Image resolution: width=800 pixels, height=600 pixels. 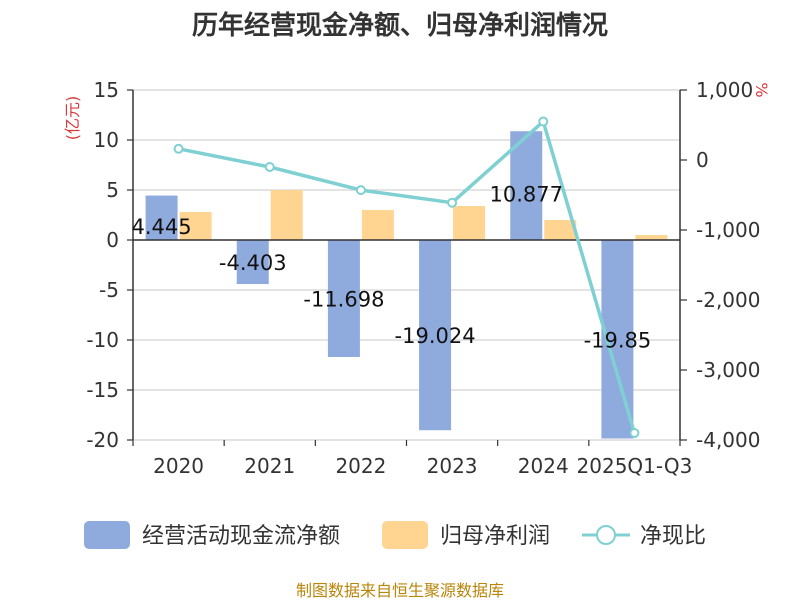 I want to click on legend-label-net-profit: 归母净利润, so click(x=495, y=536).